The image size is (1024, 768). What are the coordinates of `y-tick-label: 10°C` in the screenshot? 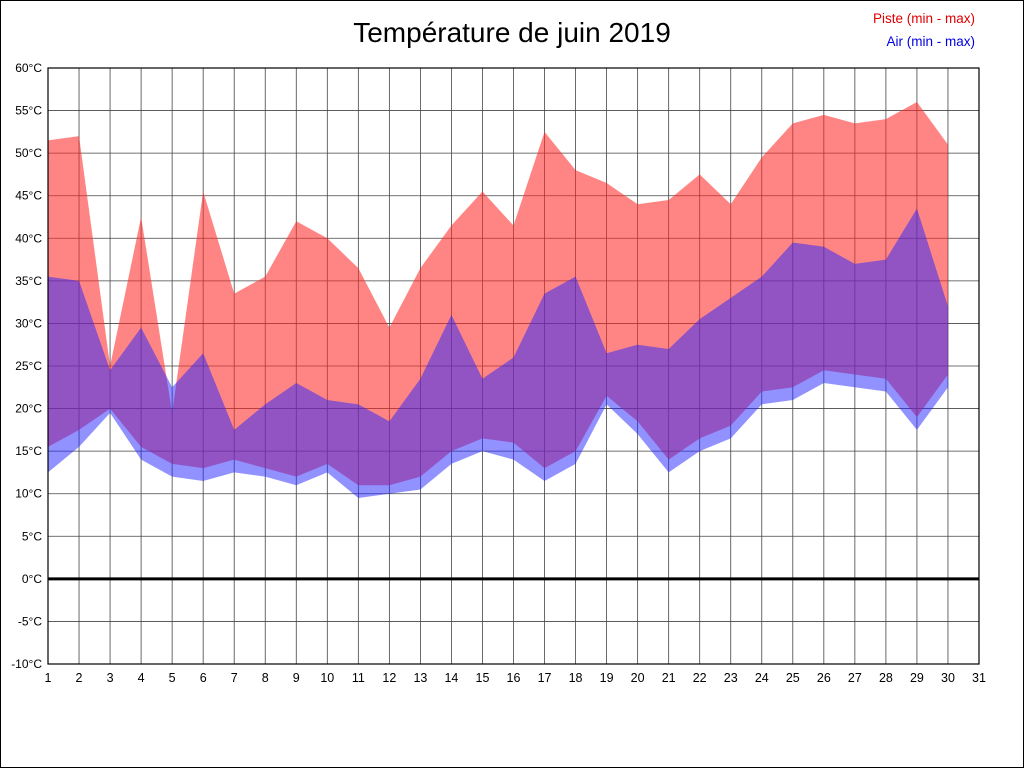 It's located at (28, 494).